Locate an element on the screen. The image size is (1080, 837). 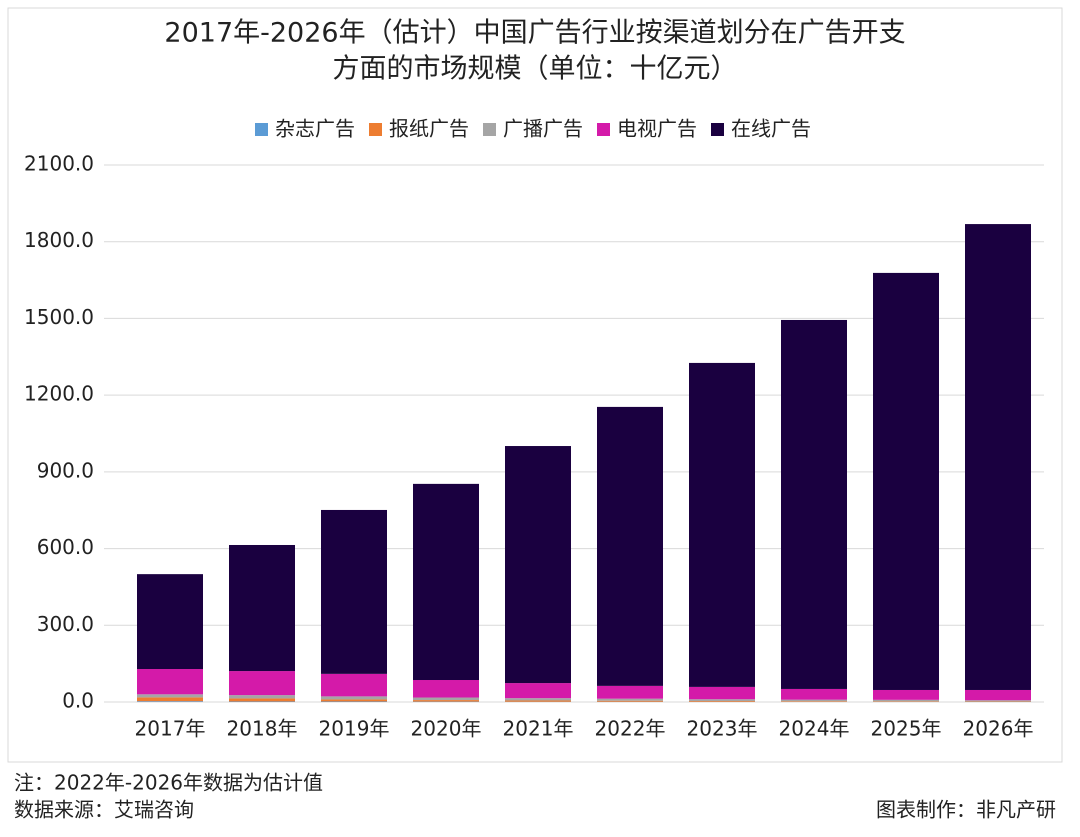
x-tick-label: 2022年 is located at coordinates (630, 729).